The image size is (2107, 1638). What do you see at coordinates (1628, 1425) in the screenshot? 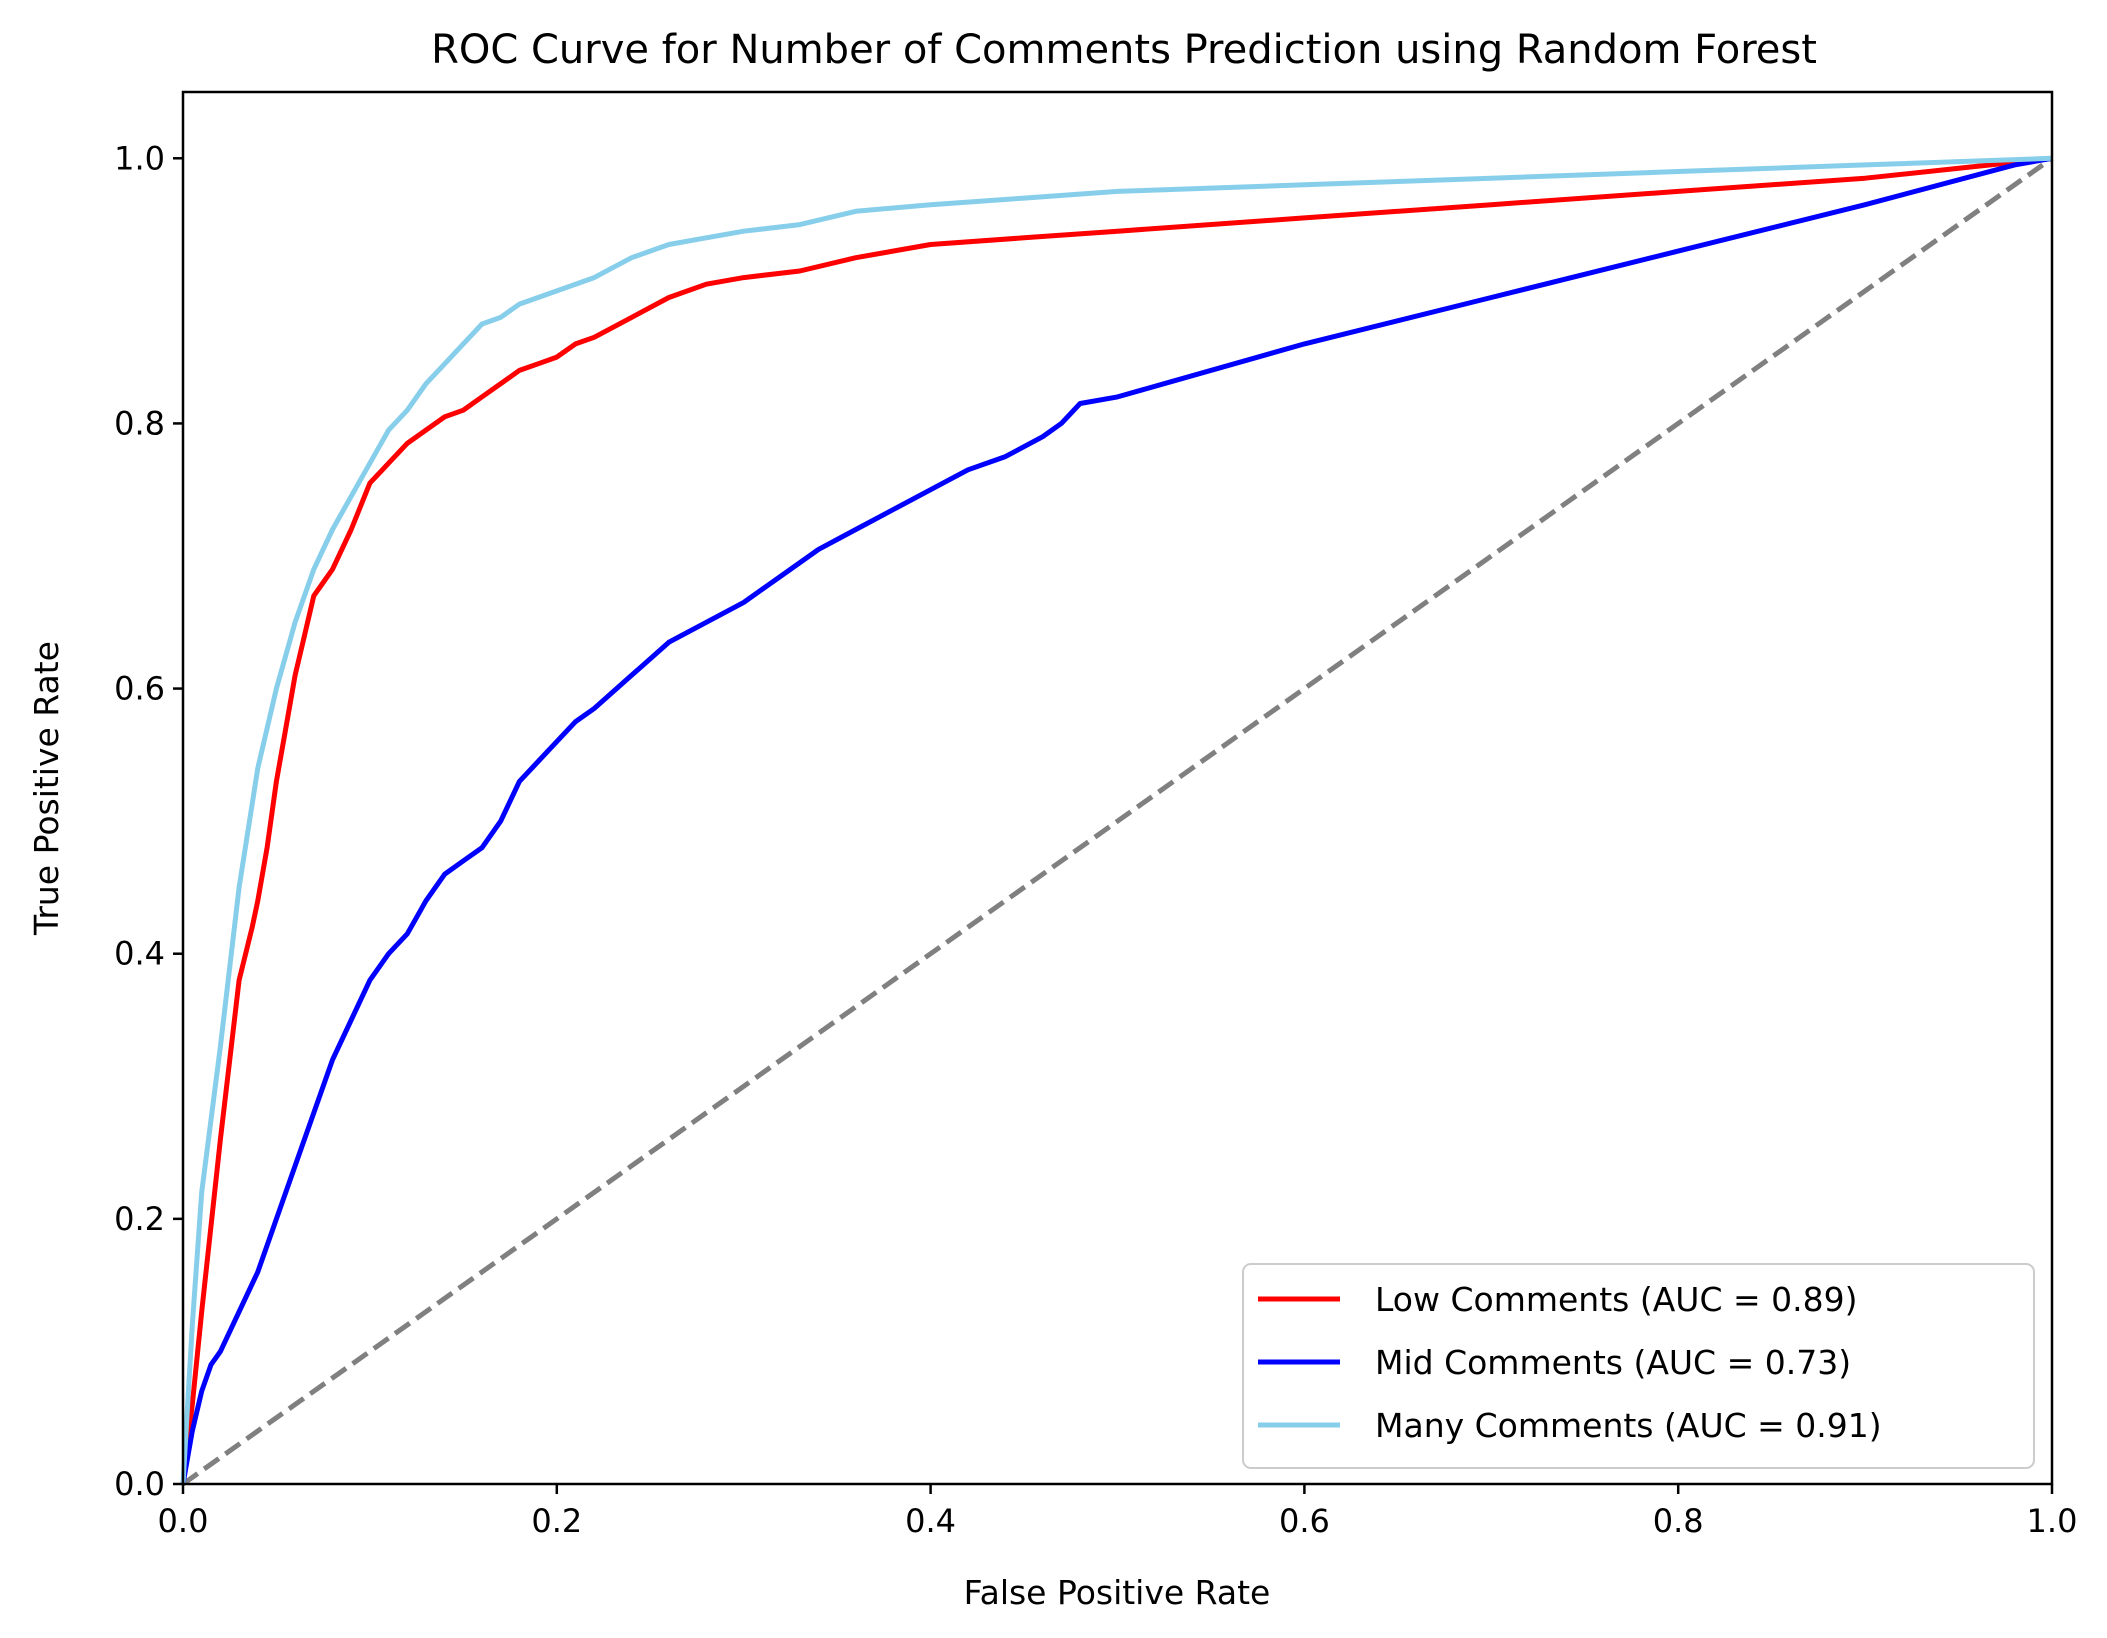
I see `legend-entry-label: Many Comments (AUC = 0.91)` at bounding box center [1628, 1425].